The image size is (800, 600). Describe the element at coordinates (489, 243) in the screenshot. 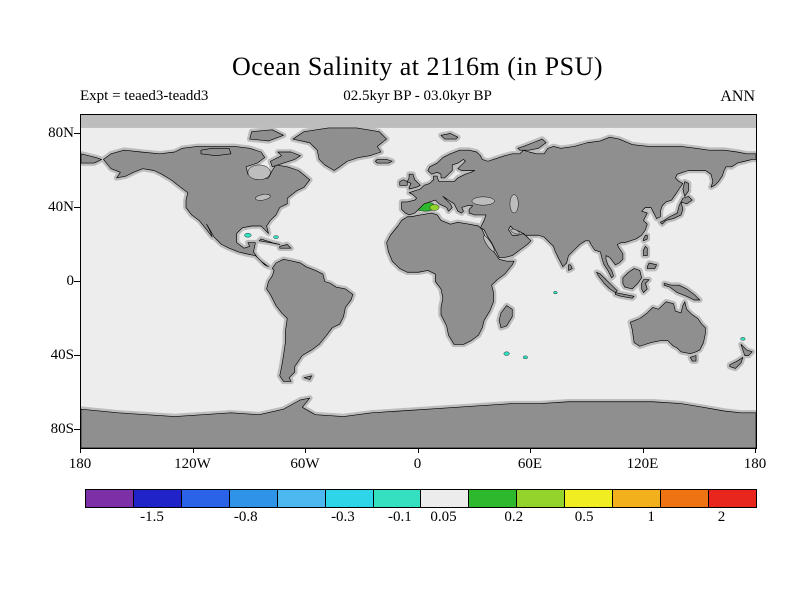

I see `red-sea` at that location.